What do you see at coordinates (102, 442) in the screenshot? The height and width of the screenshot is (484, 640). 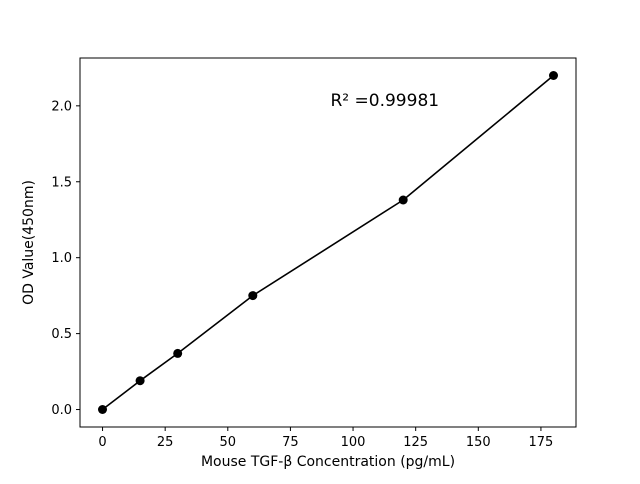 I see `x-tick-label: 0` at bounding box center [102, 442].